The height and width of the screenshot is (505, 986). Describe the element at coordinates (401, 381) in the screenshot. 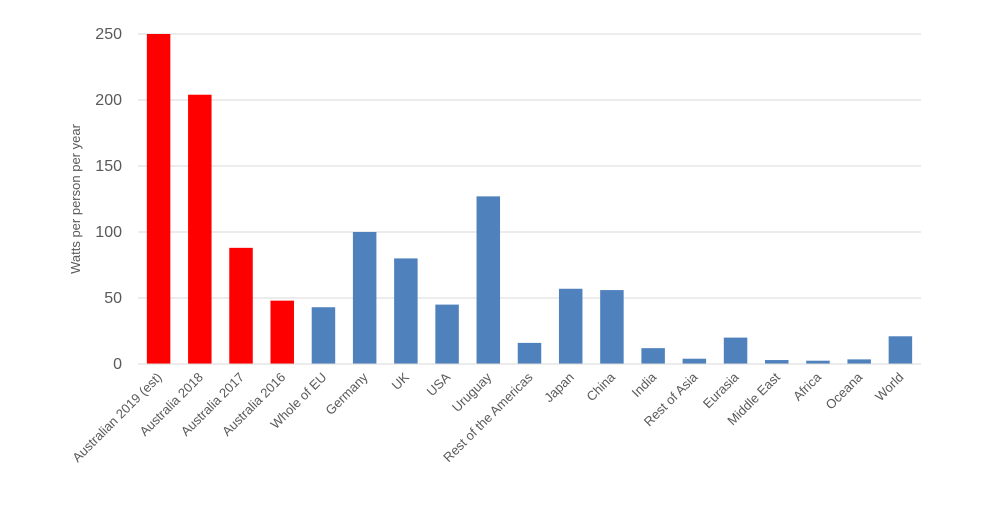

I see `x-tick-label: UK` at that location.